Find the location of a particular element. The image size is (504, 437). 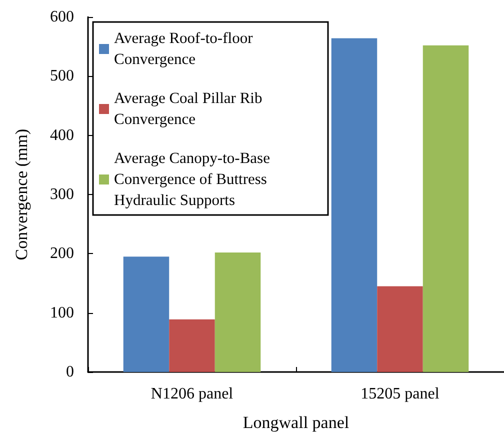

y-tick-label: 300 is located at coordinates (62, 194).